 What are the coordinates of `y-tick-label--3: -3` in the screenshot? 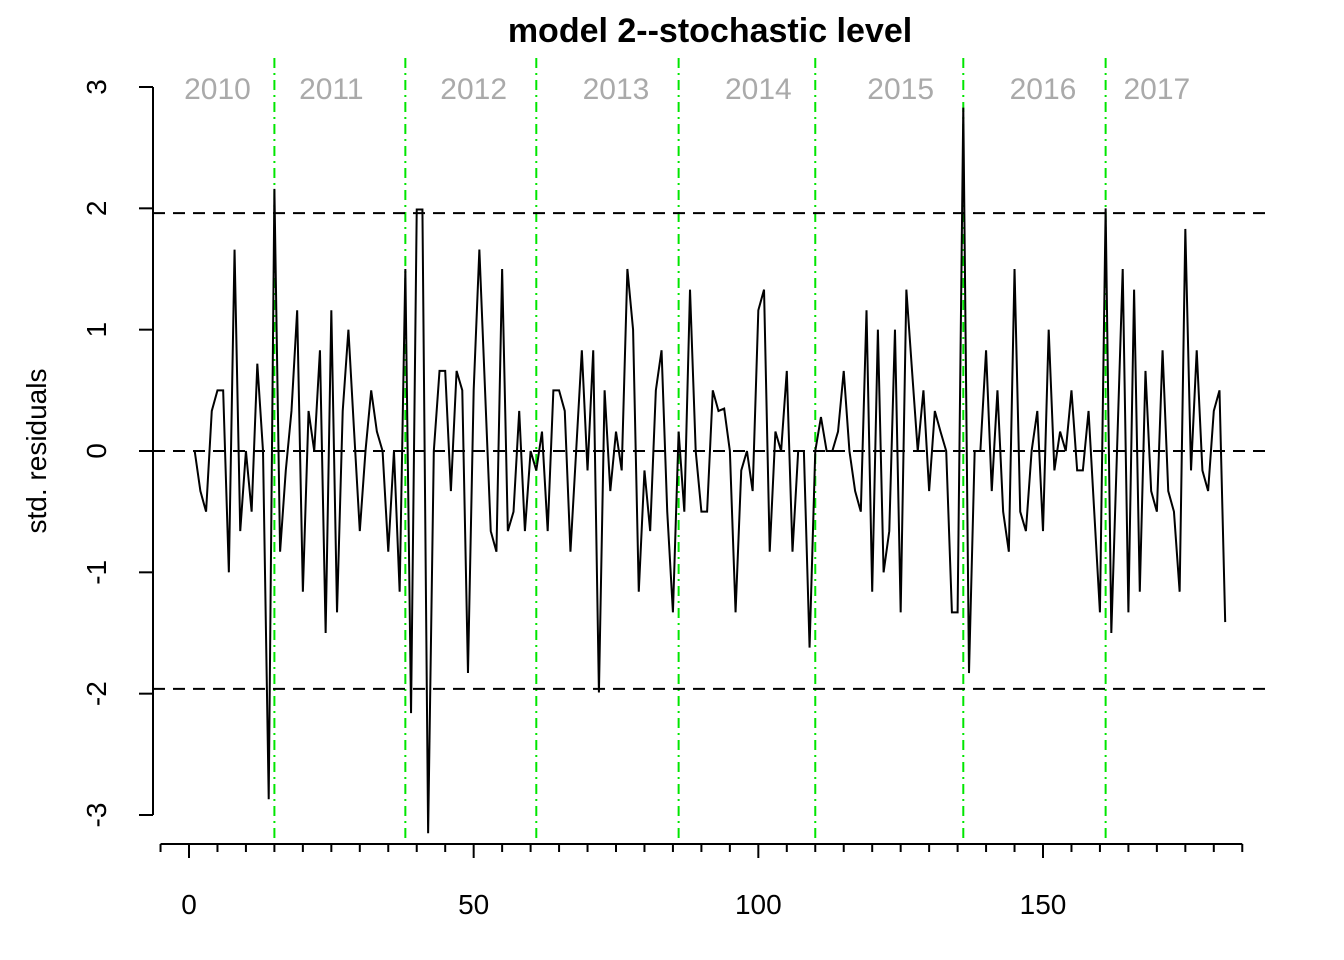 It's located at (96, 815).